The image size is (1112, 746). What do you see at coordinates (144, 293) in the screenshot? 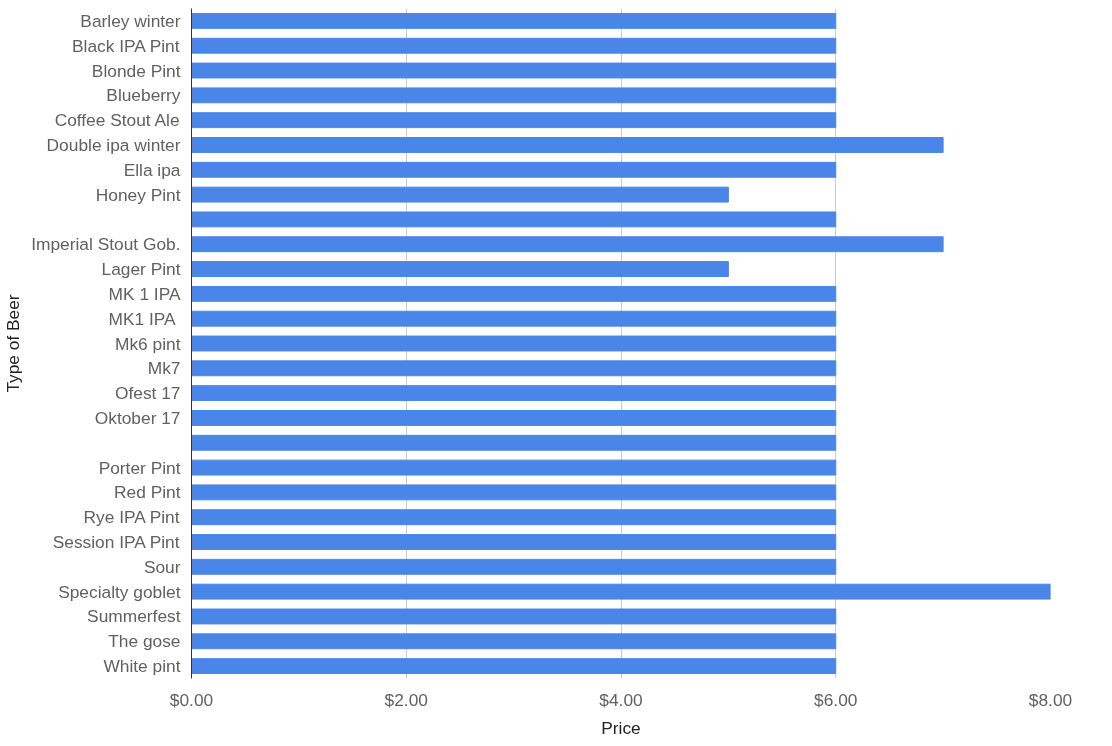
I see `y-tick-label: MK 1 IPA` at bounding box center [144, 293].